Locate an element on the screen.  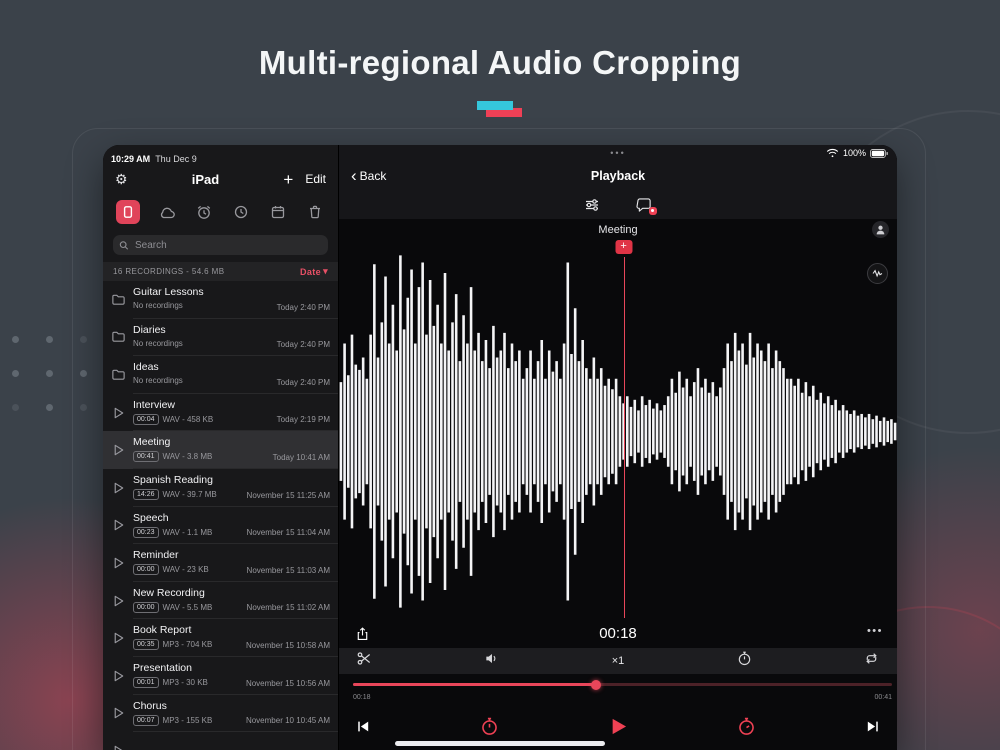
cloud-tab is located at coordinates (167, 212).